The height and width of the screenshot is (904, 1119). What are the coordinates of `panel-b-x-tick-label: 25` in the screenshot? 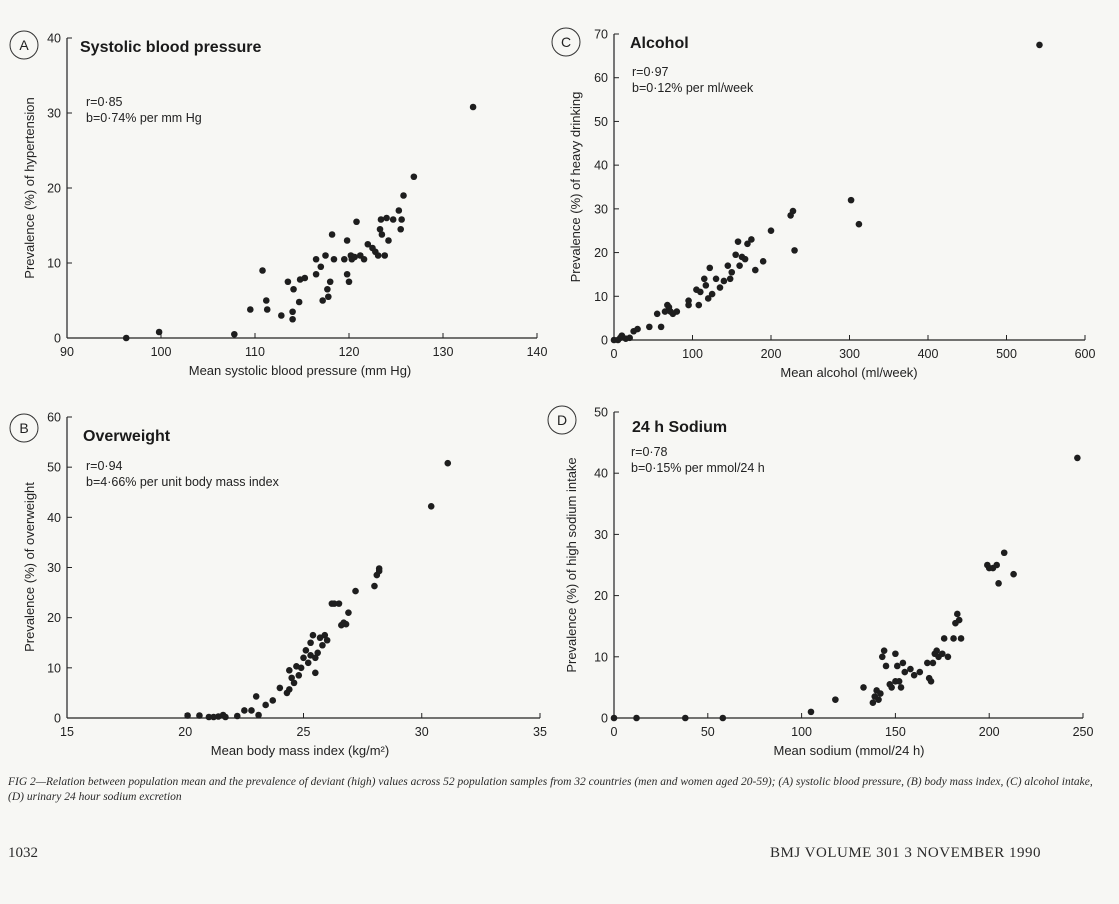 It's located at (304, 732).